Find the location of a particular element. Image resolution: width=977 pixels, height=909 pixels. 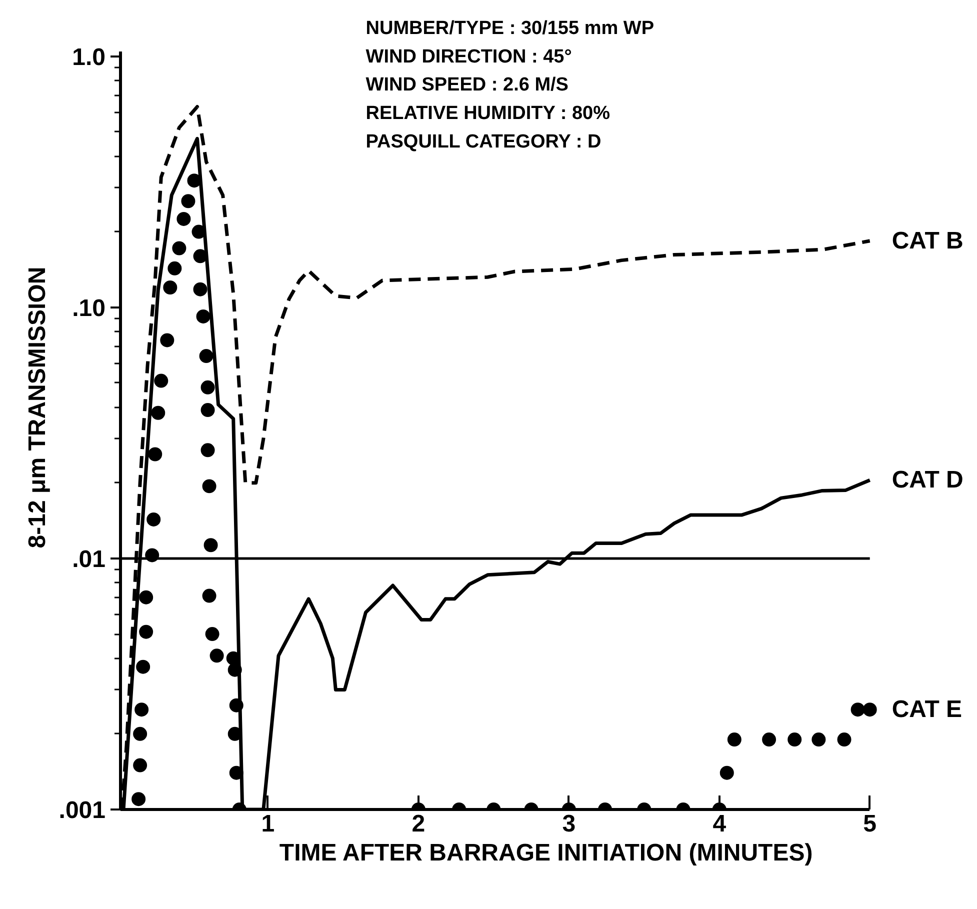

series-label: CAT B is located at coordinates (928, 240).